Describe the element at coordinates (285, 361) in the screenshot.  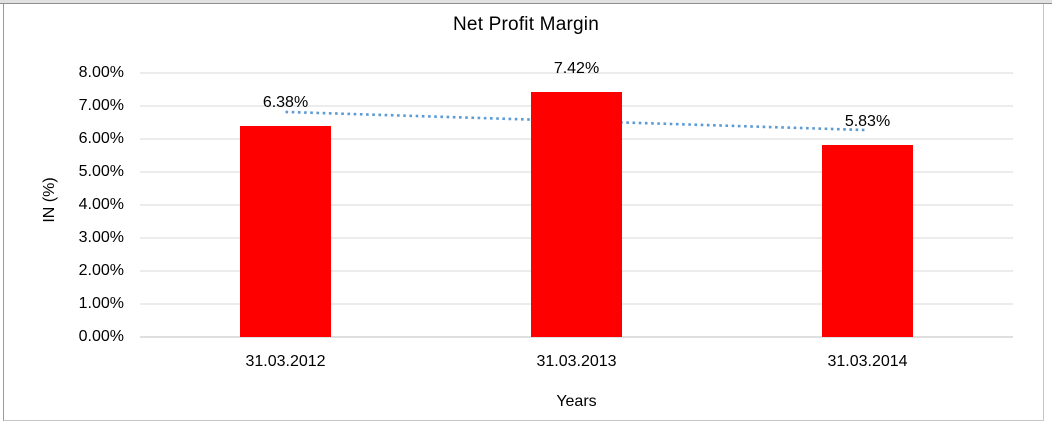
I see `x-tick-label-31.03.2012: 31.03.2012` at that location.